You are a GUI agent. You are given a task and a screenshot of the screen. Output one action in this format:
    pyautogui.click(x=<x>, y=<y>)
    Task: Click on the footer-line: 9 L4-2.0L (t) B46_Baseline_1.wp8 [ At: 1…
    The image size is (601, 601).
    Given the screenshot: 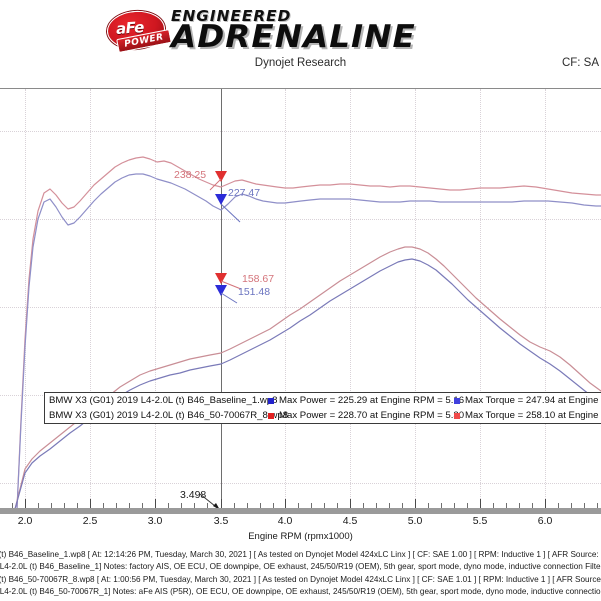 What is the action you would take?
    pyautogui.click(x=300, y=554)
    